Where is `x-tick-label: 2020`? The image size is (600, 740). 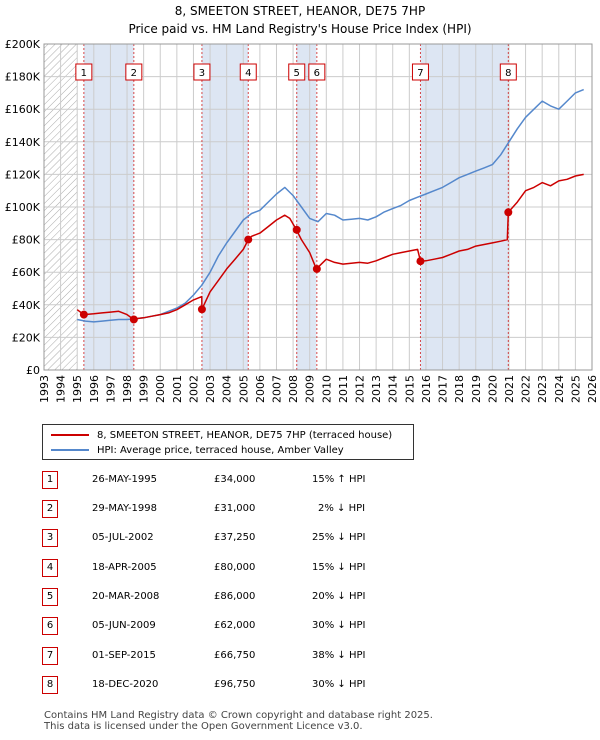 x-tick-label: 2020 is located at coordinates (492, 389).